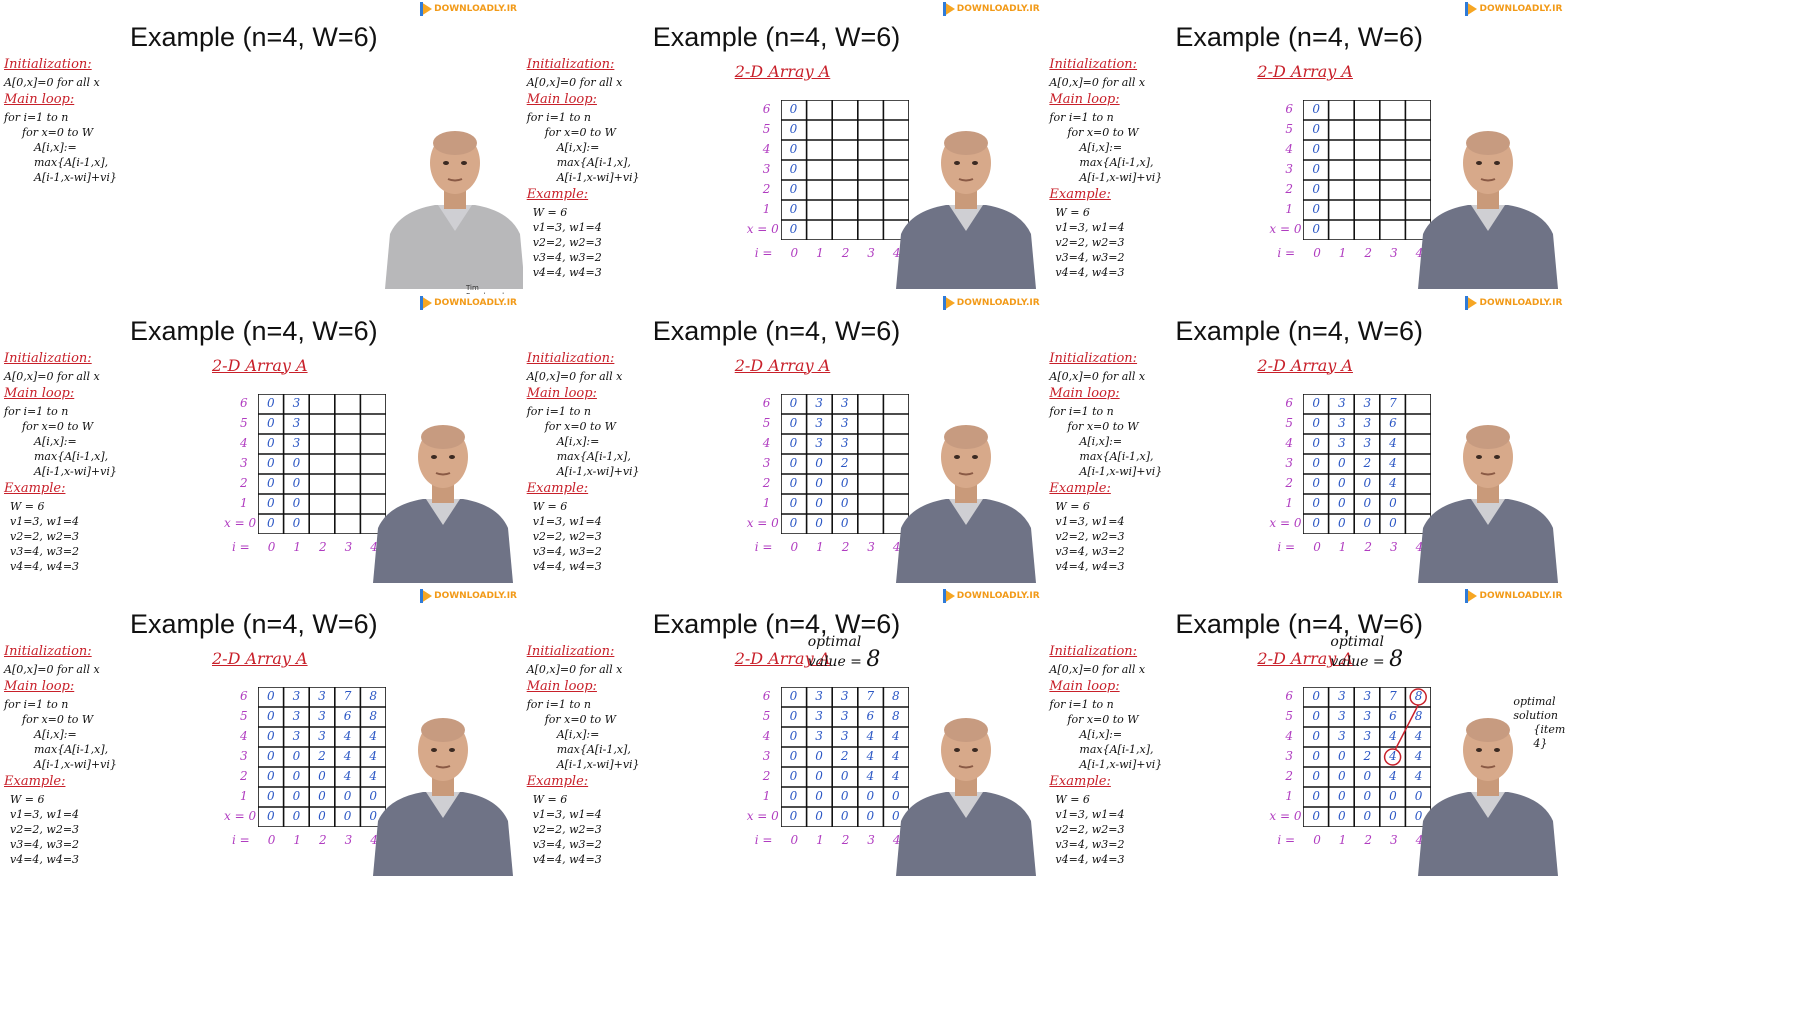 Image resolution: width=1800 pixels, height=1011 pixels. What do you see at coordinates (1418, 716) in the screenshot?
I see `array-cell-value: 8` at bounding box center [1418, 716].